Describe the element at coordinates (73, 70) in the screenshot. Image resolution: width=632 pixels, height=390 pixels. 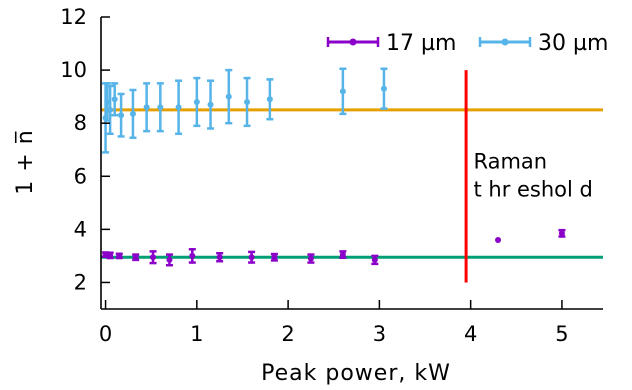
I see `y-tick-label: 10` at that location.